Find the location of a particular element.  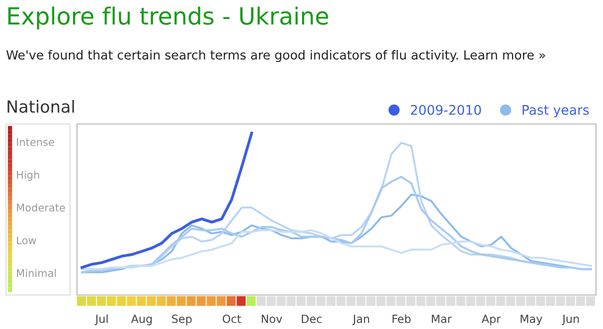

text: Low is located at coordinates (26, 240).